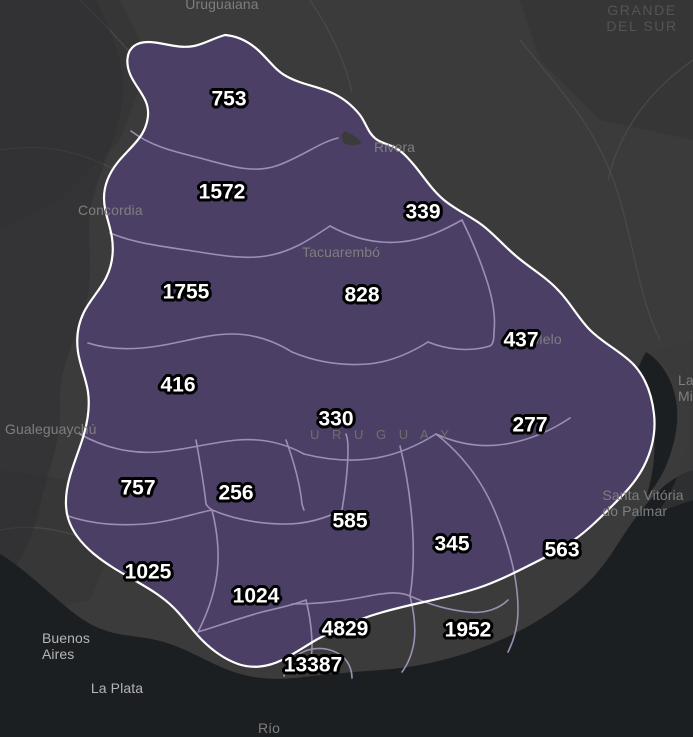 The height and width of the screenshot is (737, 693). Describe the element at coordinates (313, 665) in the screenshot. I see `value-label-montevideo: 13387` at that location.